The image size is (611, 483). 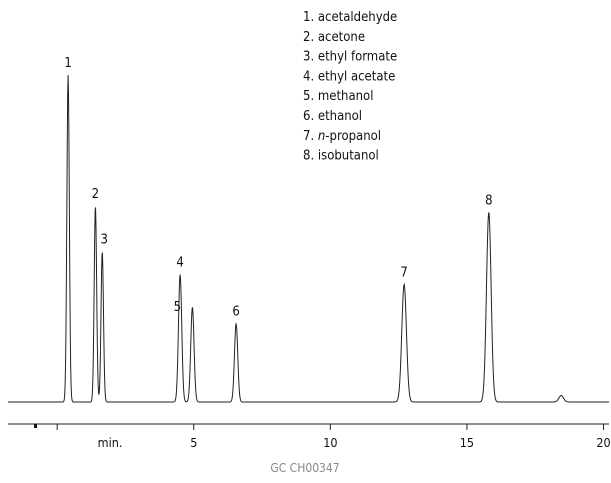 I want to click on legend-item-1: 1. acetaldehyde, so click(x=350, y=17).